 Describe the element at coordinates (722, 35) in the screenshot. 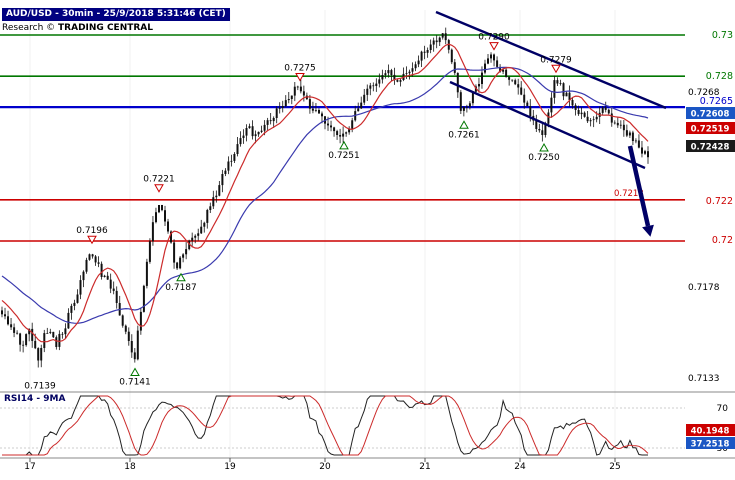

I see `resistance-level-label: 0.73` at that location.